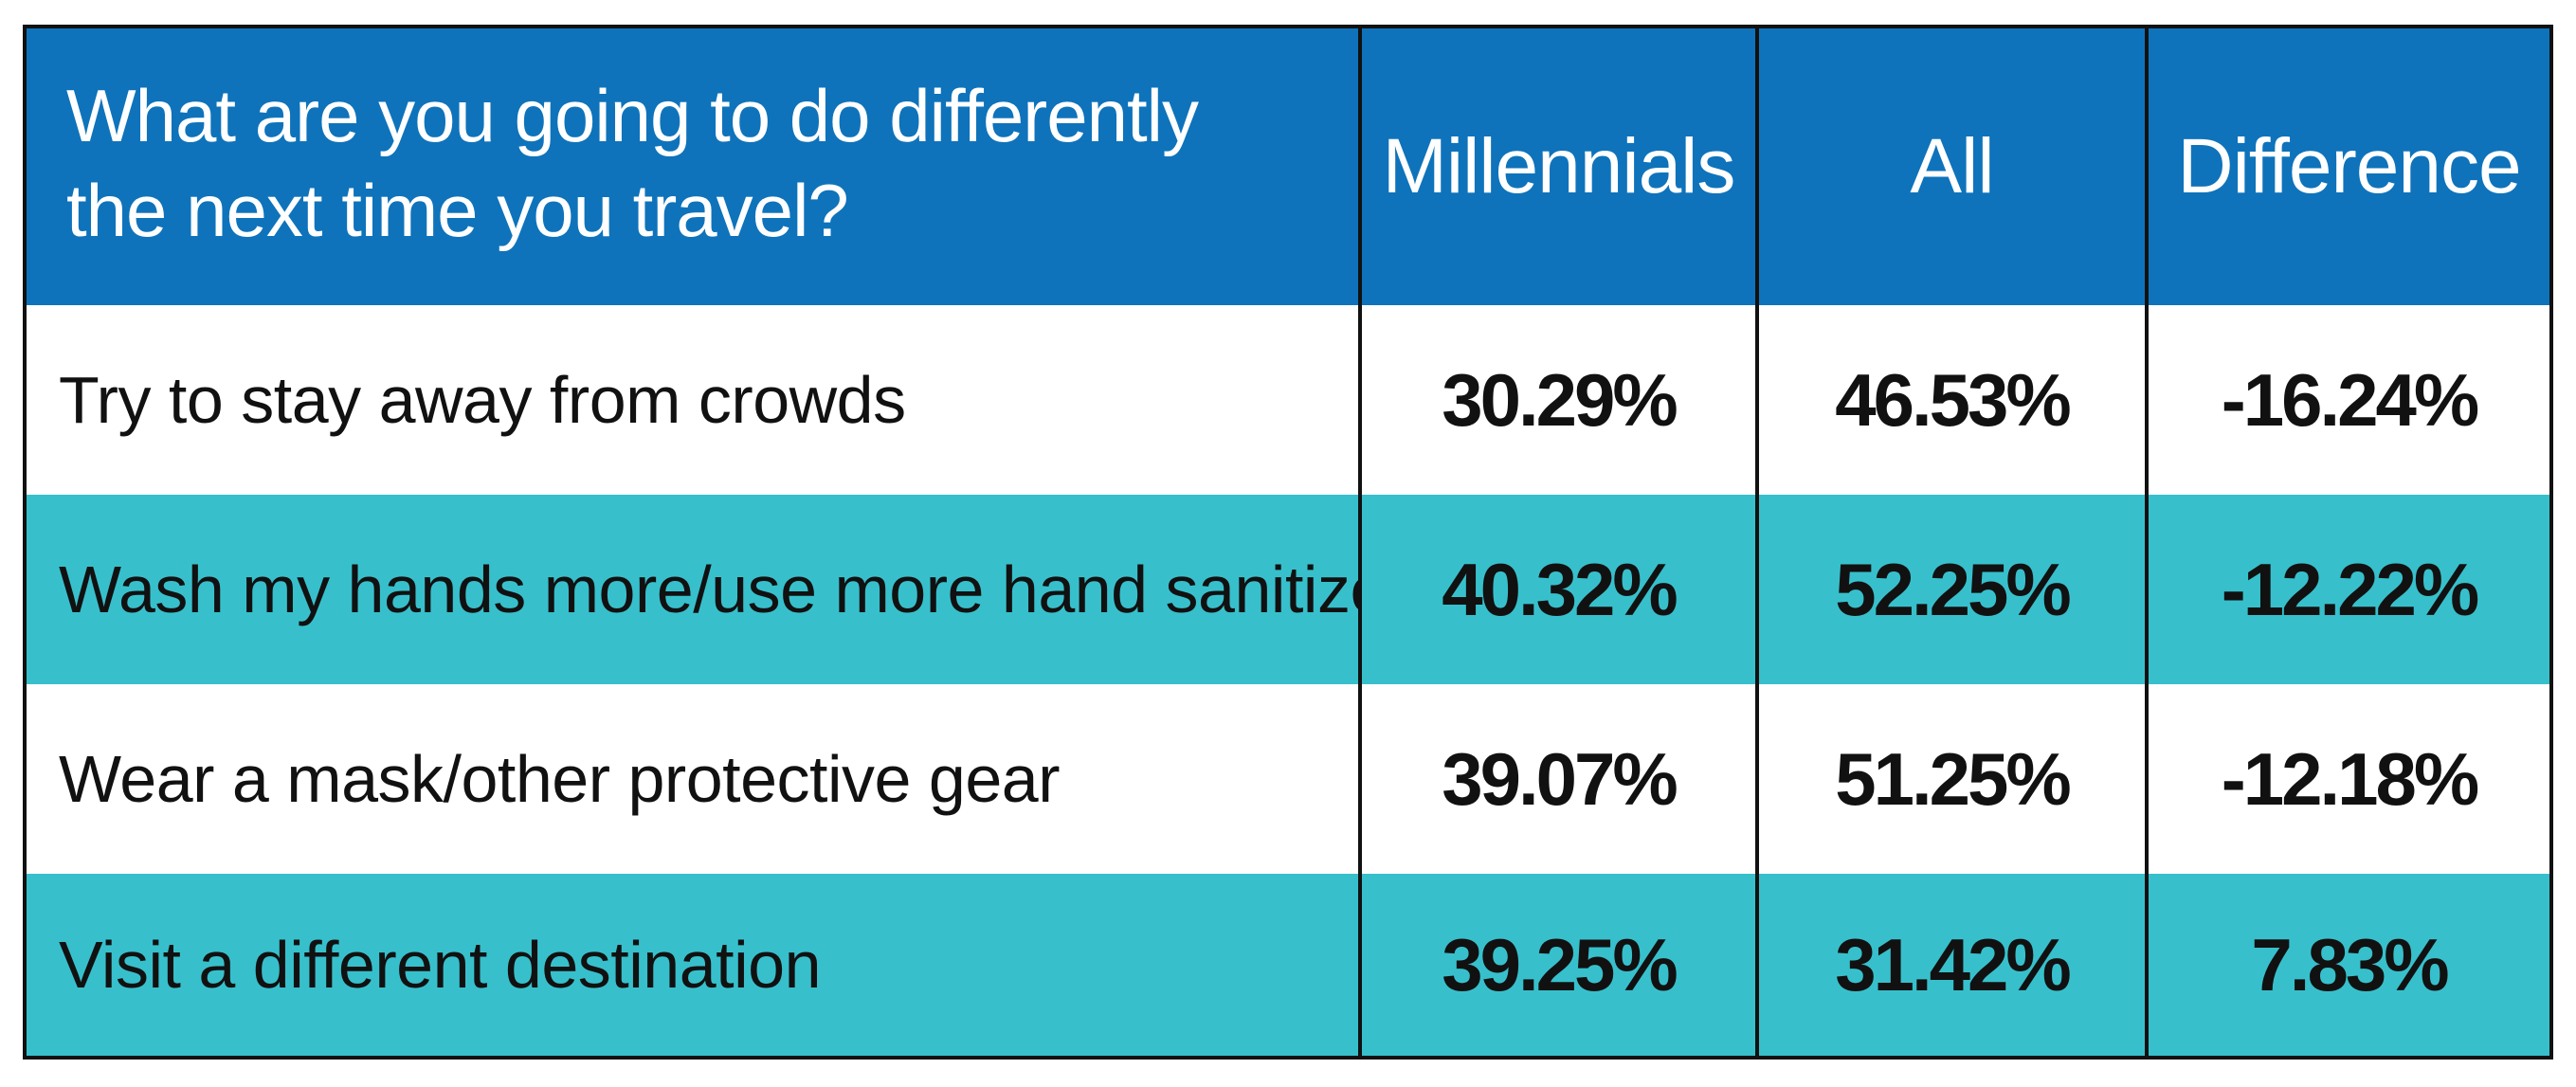  Describe the element at coordinates (1557, 400) in the screenshot. I see `millennials-value: 30.29%` at that location.